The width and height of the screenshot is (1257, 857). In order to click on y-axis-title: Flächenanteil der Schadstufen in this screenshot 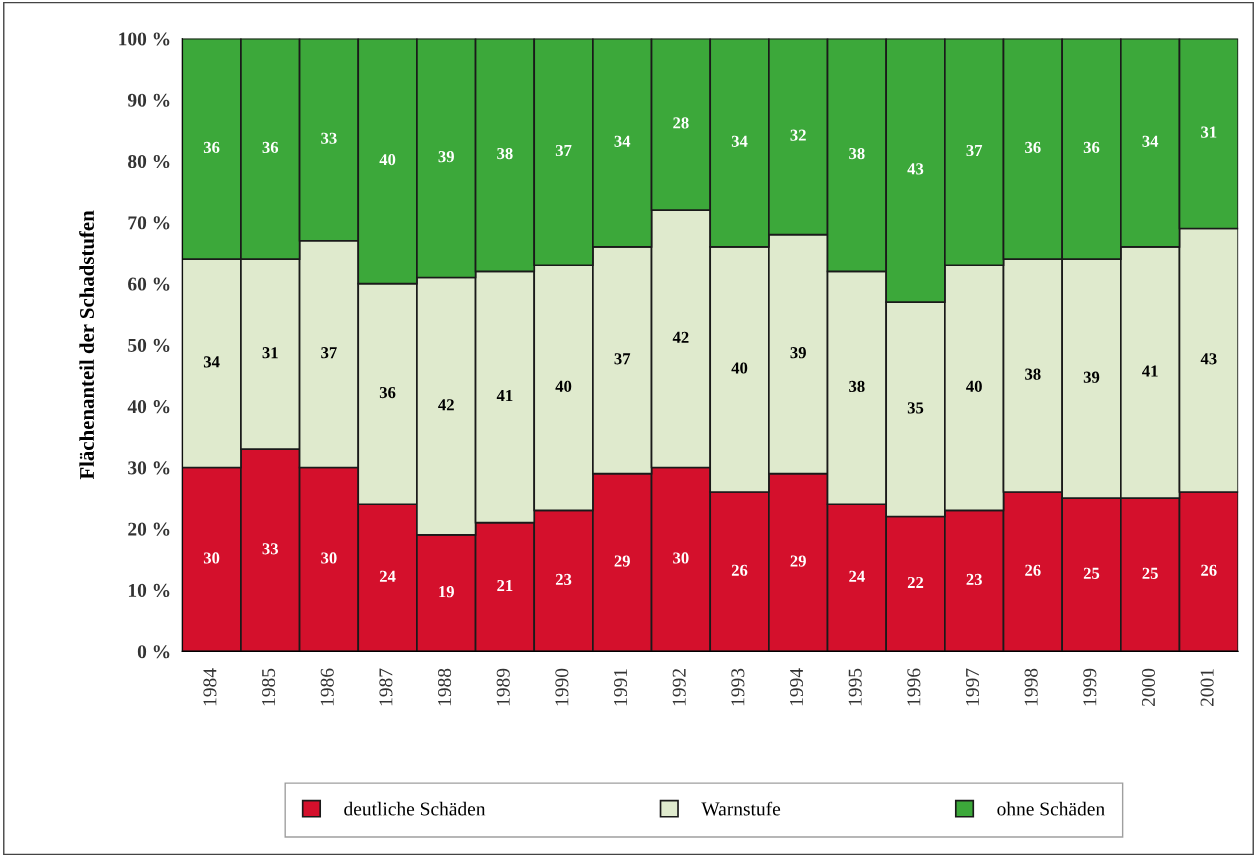, I will do `click(87, 345)`.